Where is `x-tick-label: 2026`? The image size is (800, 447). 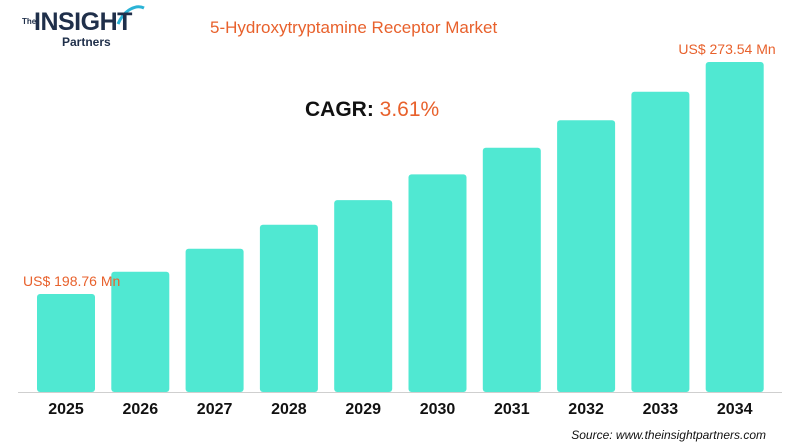 x-tick-label: 2026 is located at coordinates (141, 409).